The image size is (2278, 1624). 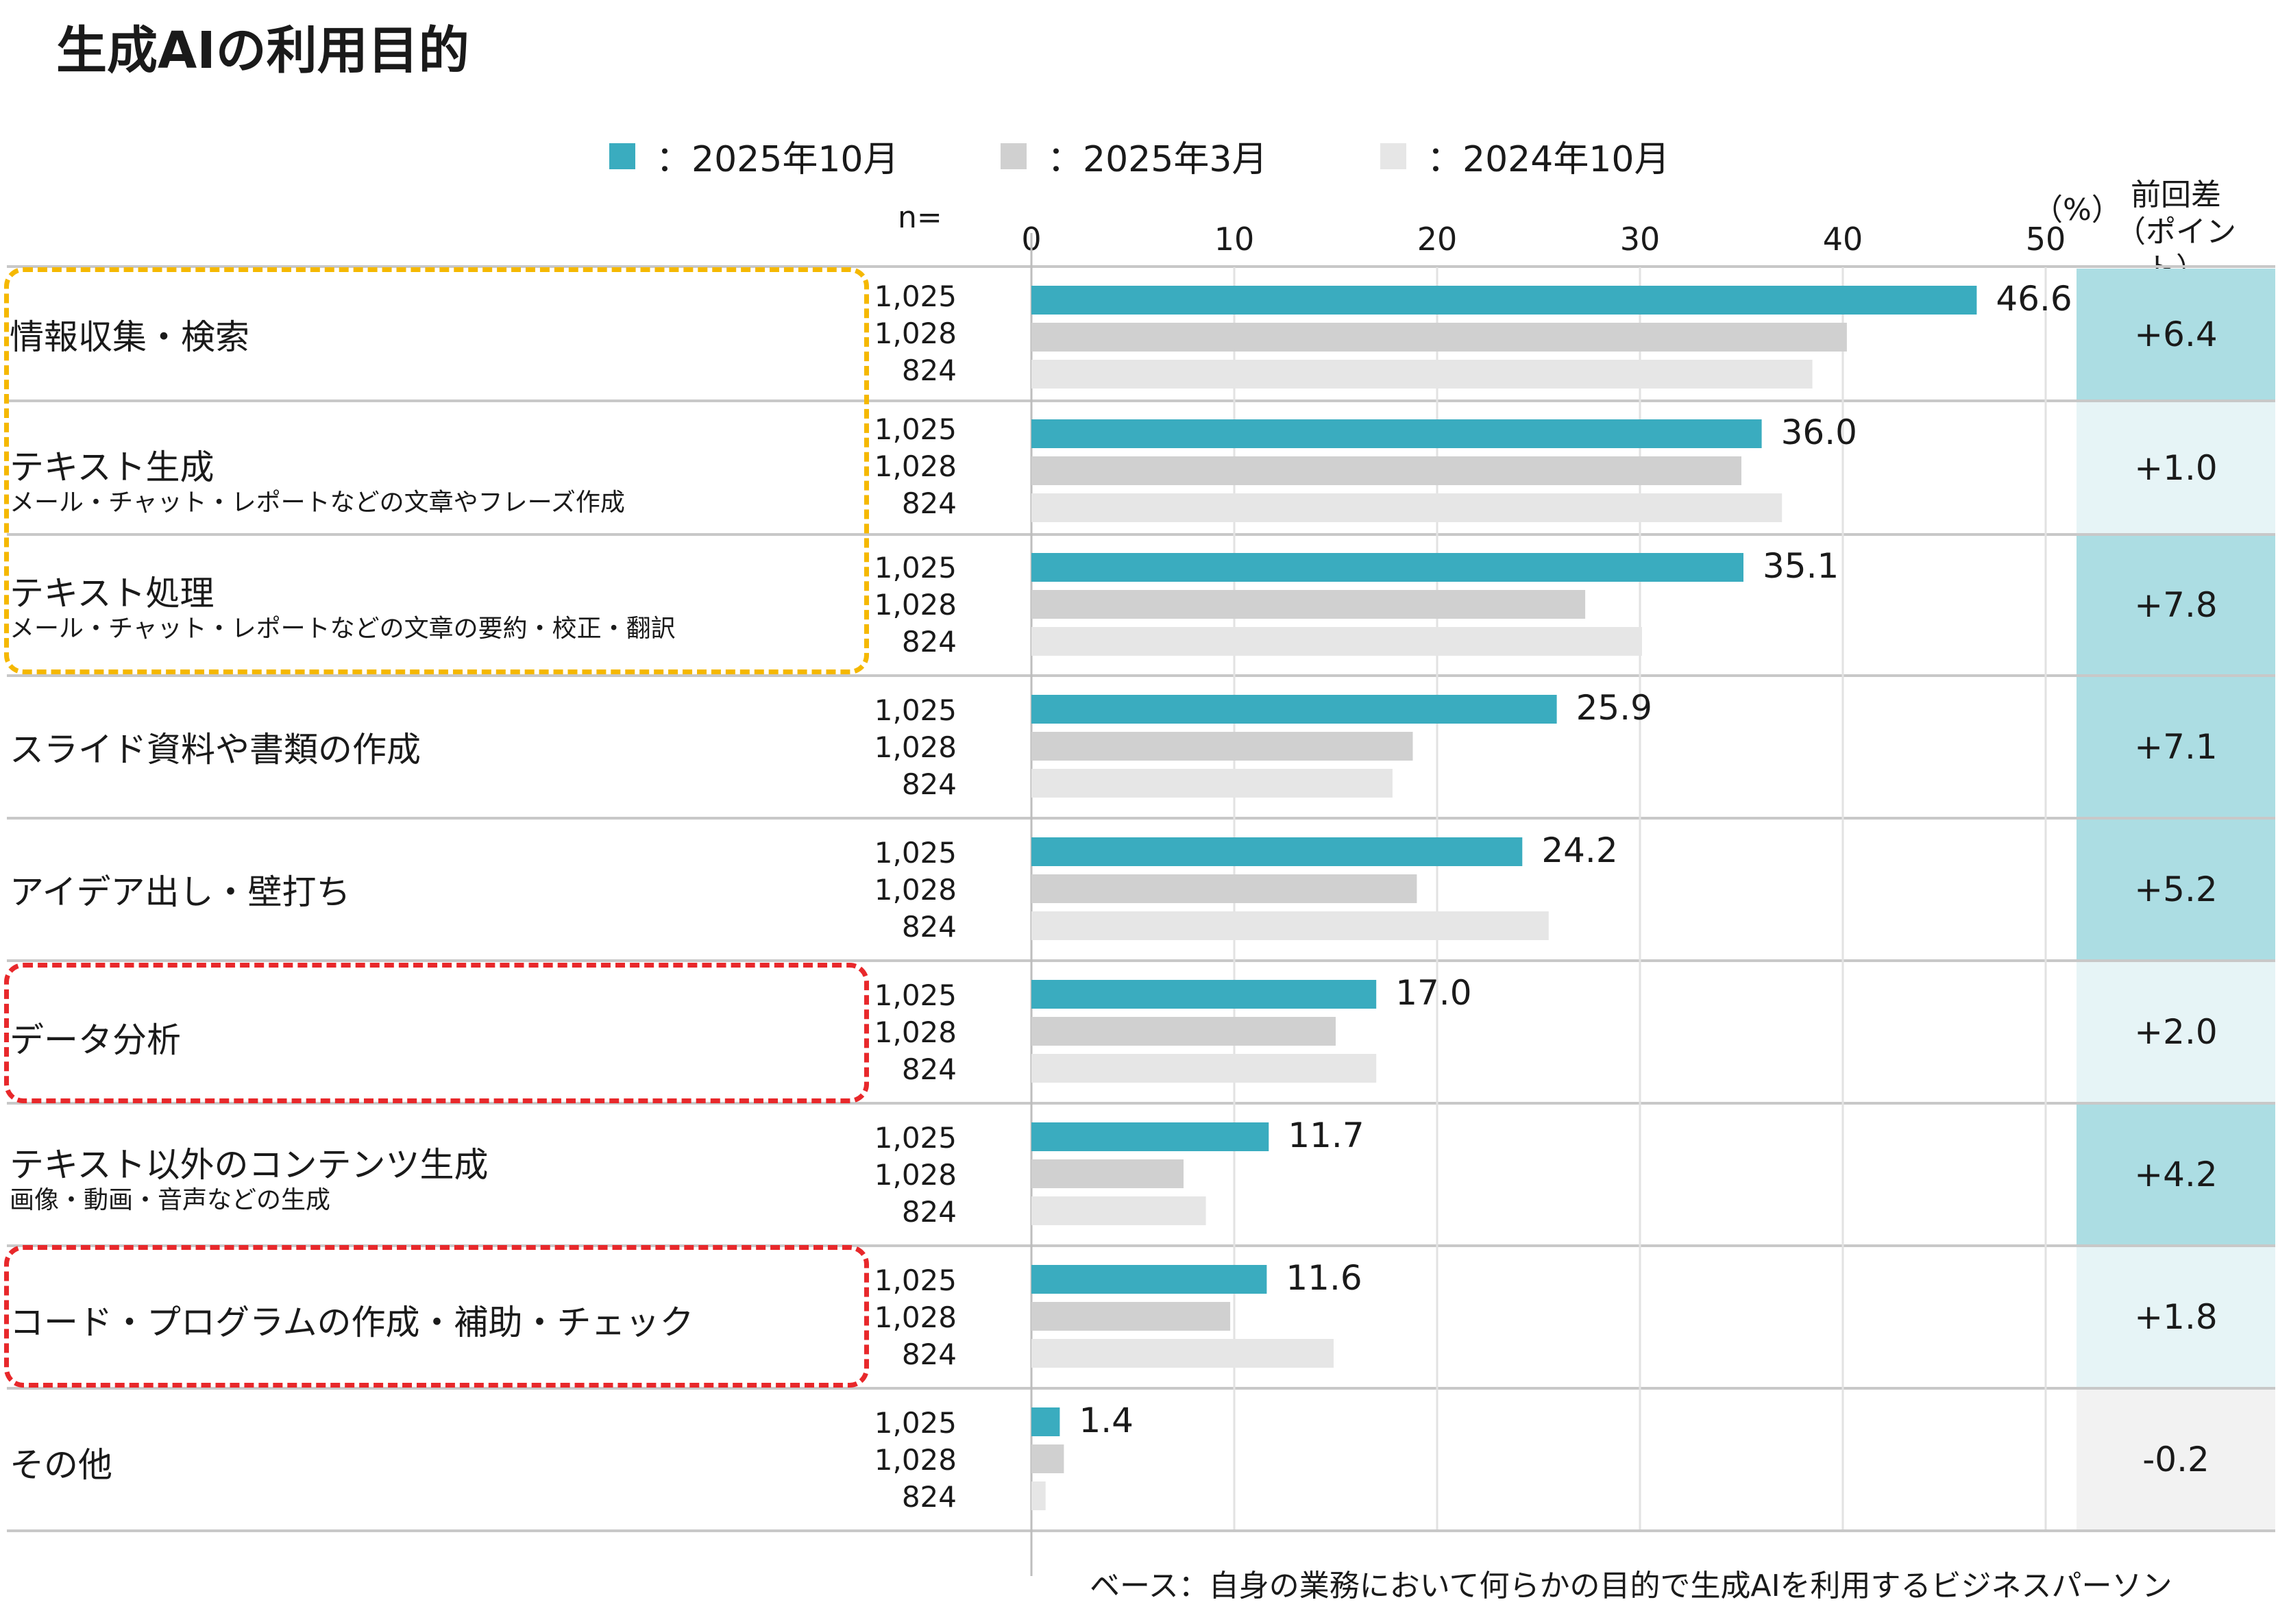 What do you see at coordinates (130, 337) in the screenshot?
I see `category-label: 情報収集・検索` at bounding box center [130, 337].